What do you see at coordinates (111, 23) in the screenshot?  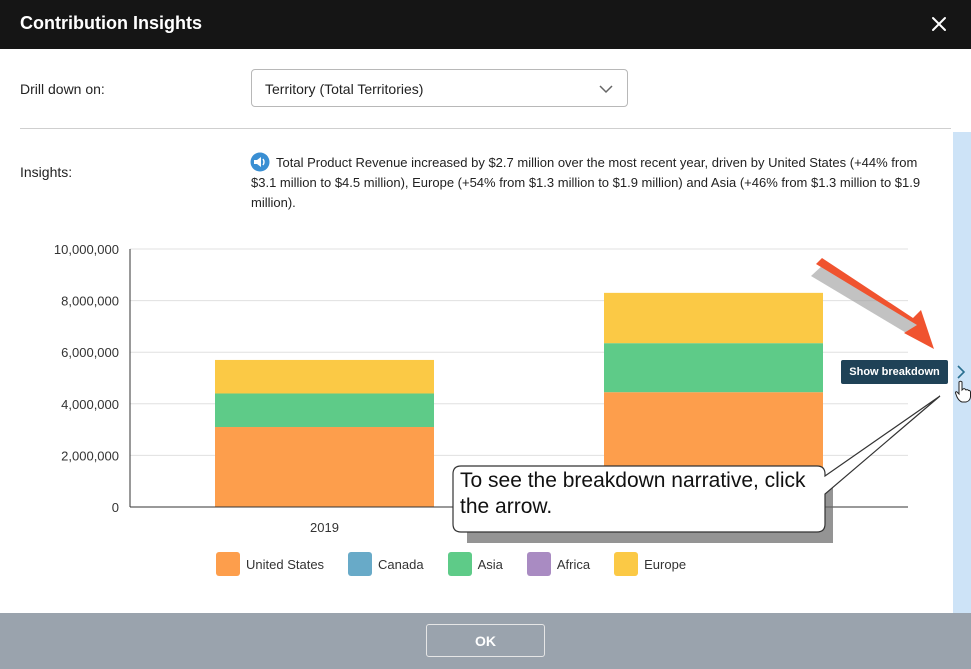 I see `dialog-title: Contribution Insights` at bounding box center [111, 23].